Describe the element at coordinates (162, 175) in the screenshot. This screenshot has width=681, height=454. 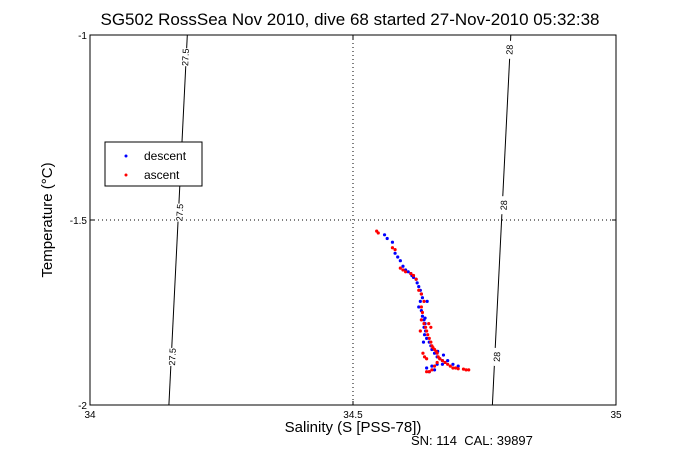
I see `legend-label-ascent: ascent` at that location.